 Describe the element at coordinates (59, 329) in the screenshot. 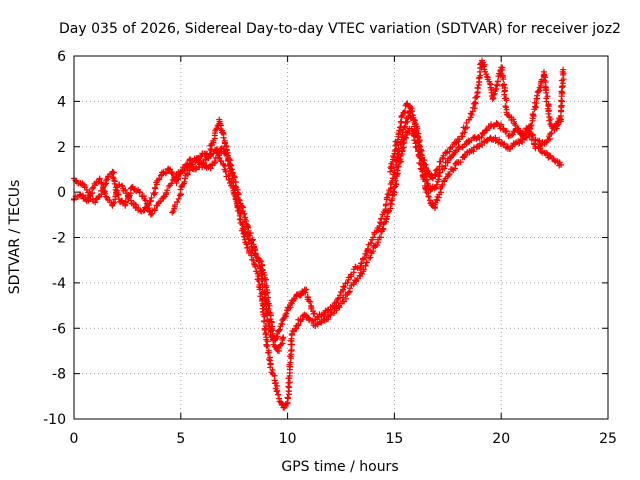

I see `y-tick-label: -6` at that location.